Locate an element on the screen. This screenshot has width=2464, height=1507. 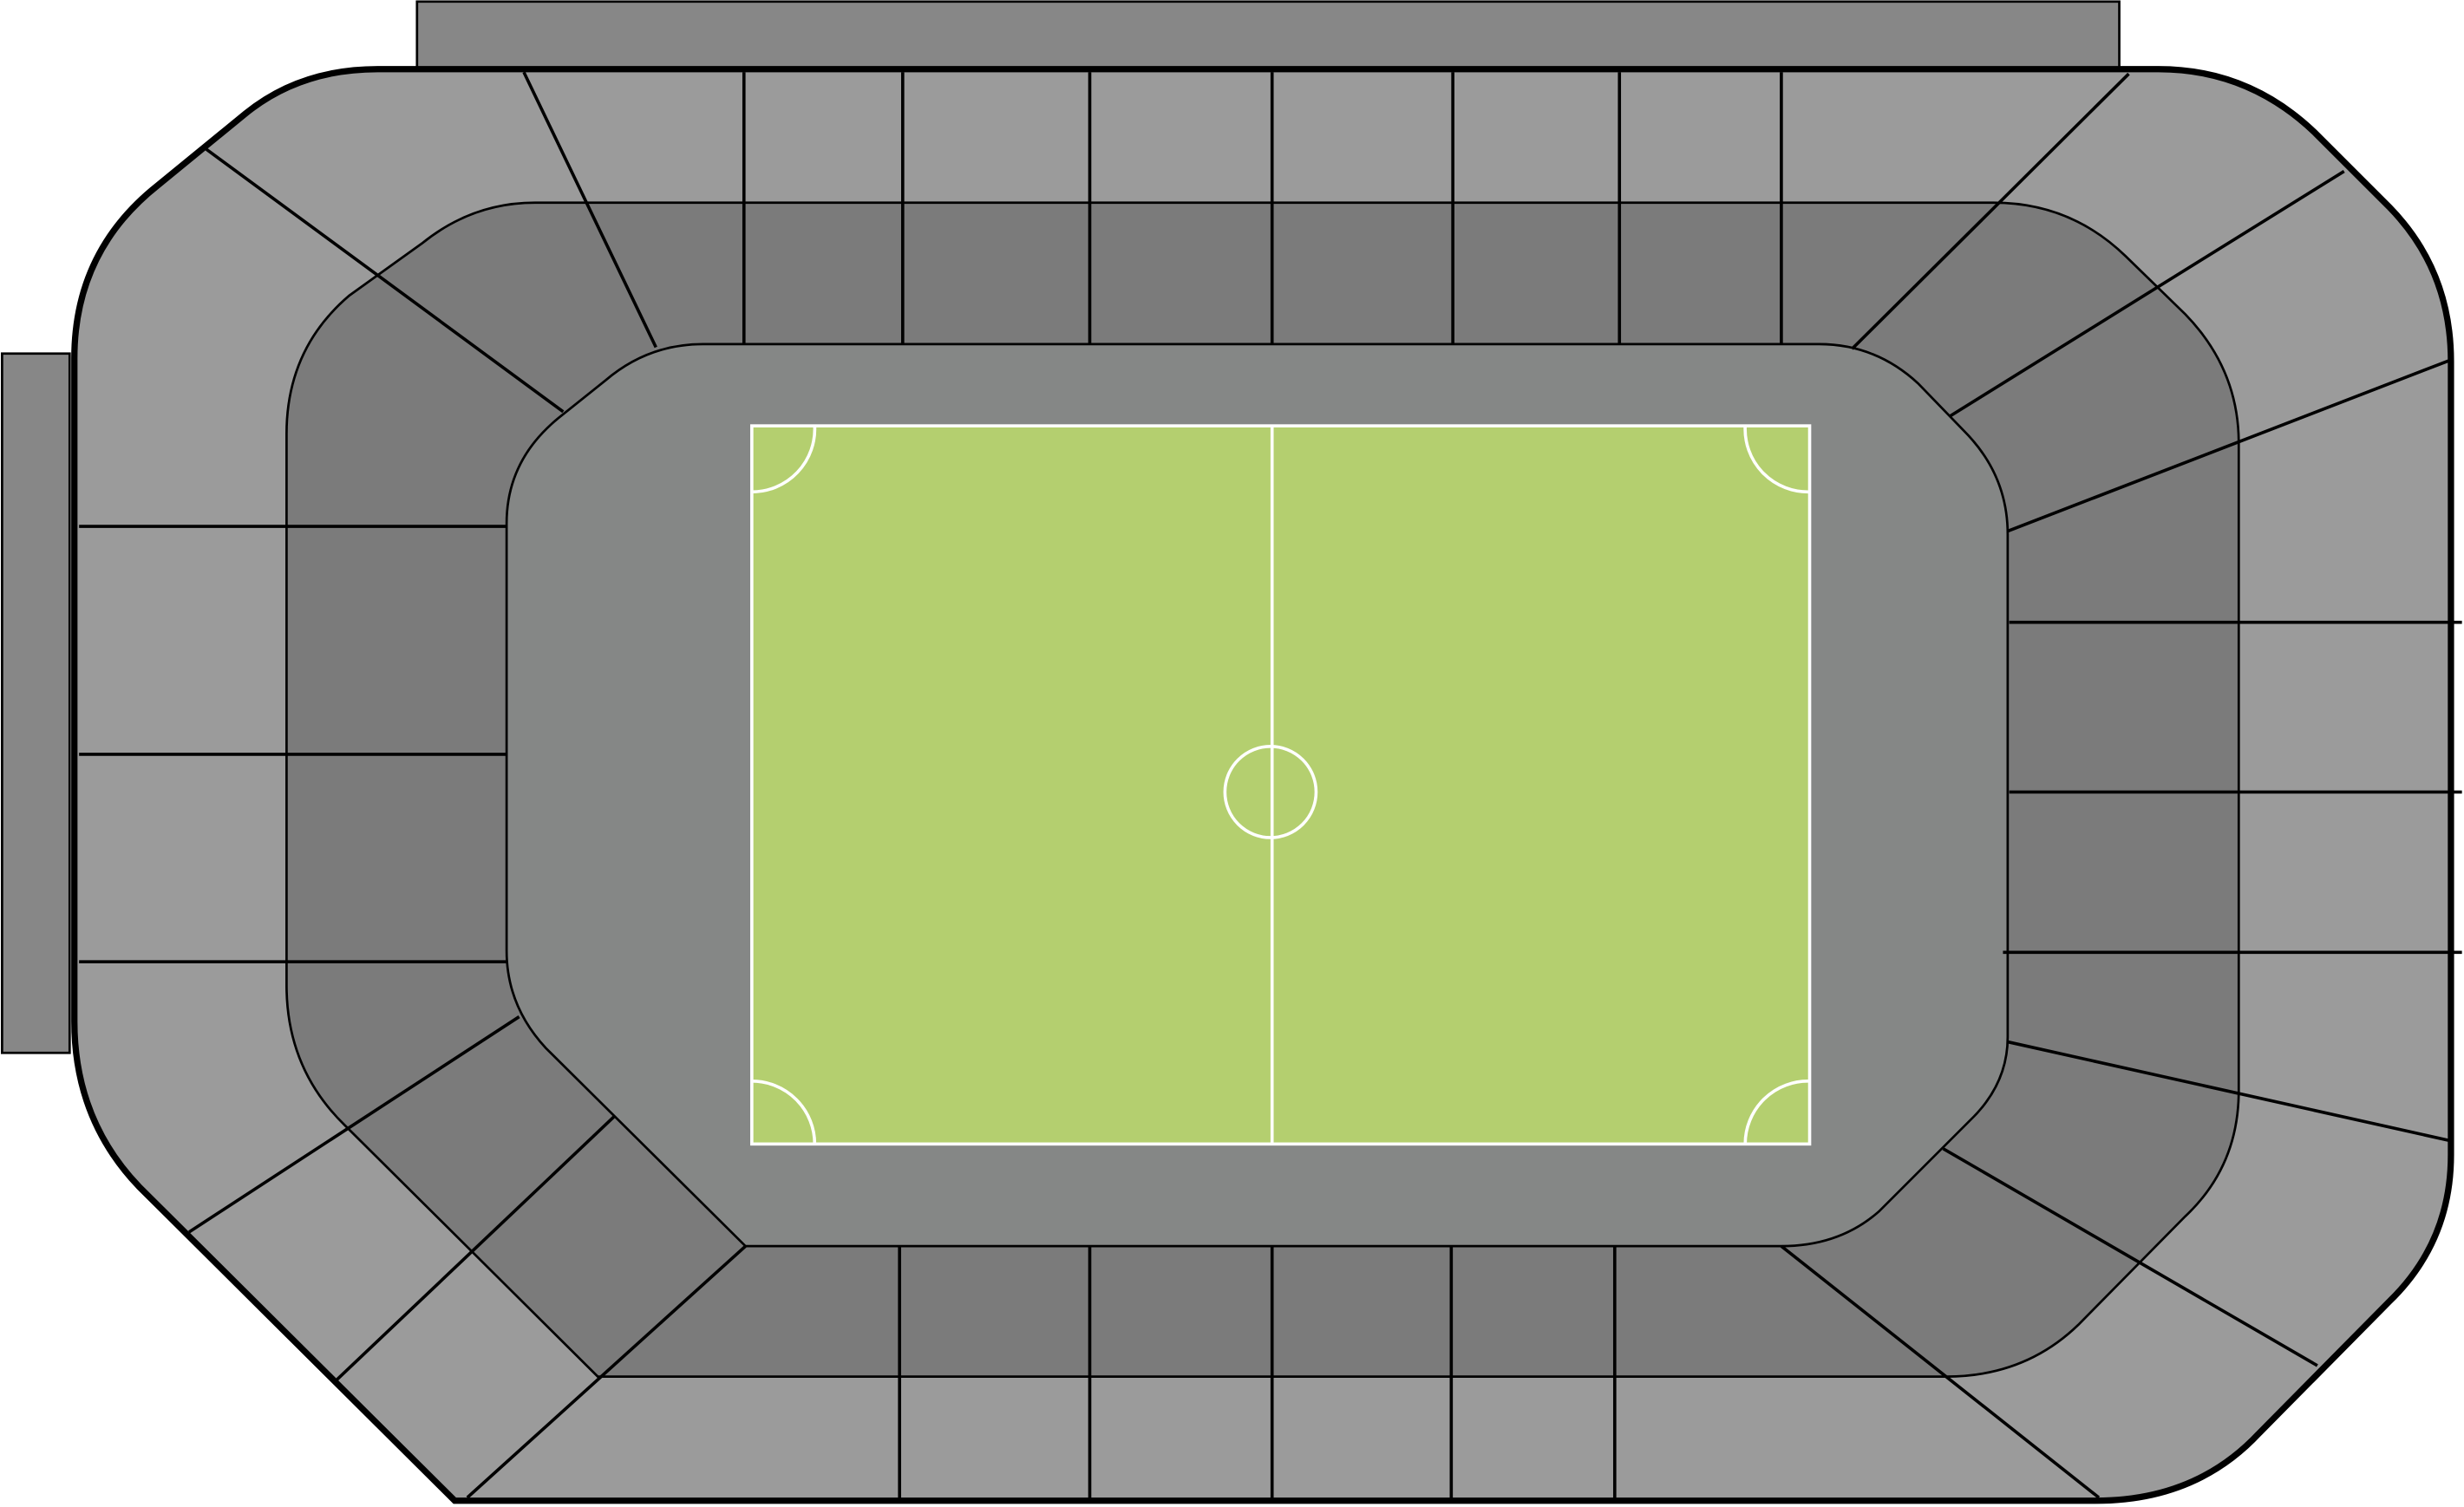
corner-arc-nw is located at coordinates (784, 460).